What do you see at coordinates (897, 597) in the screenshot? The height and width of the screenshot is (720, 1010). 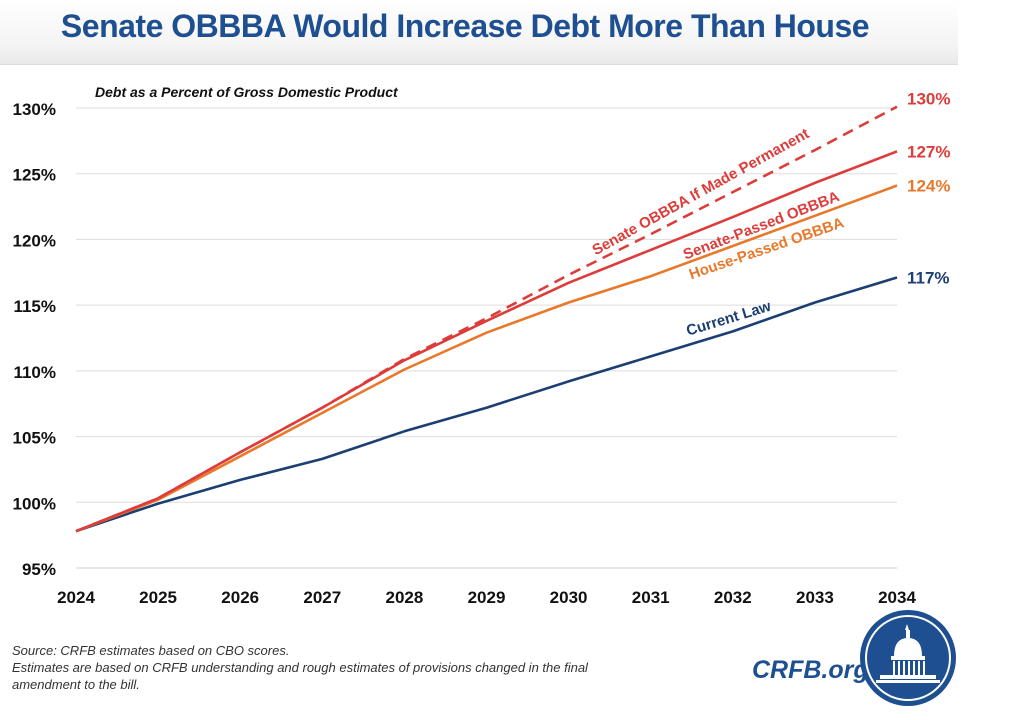 I see `x-tick-label: 2034` at bounding box center [897, 597].